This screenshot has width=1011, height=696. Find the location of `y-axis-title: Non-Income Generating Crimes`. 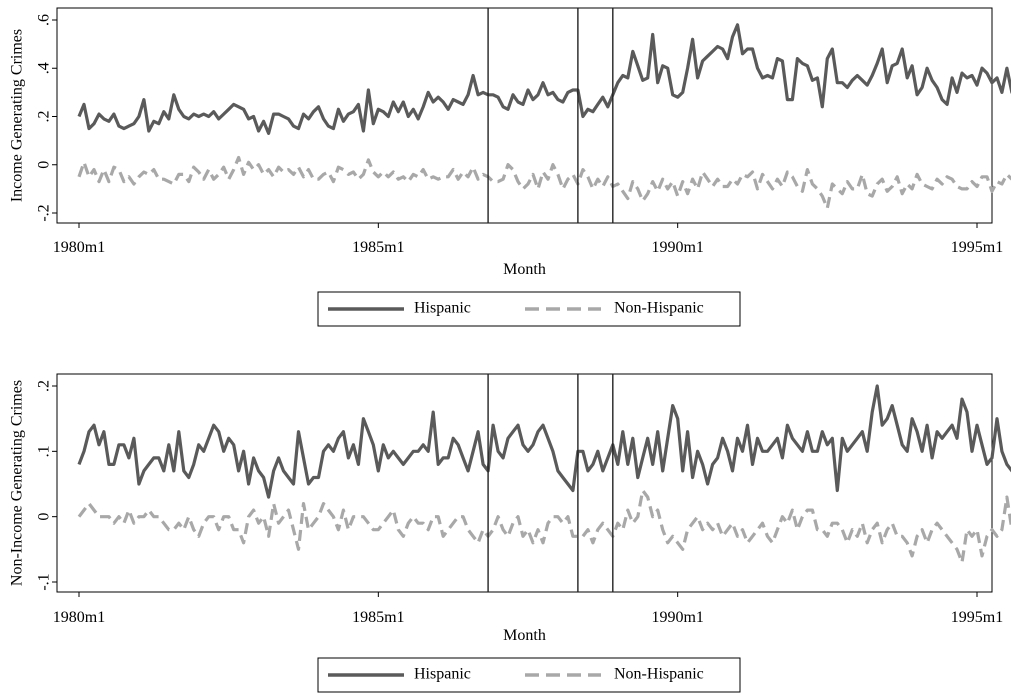

y-axis-title: Non-Income Generating Crimes is located at coordinates (17, 483).